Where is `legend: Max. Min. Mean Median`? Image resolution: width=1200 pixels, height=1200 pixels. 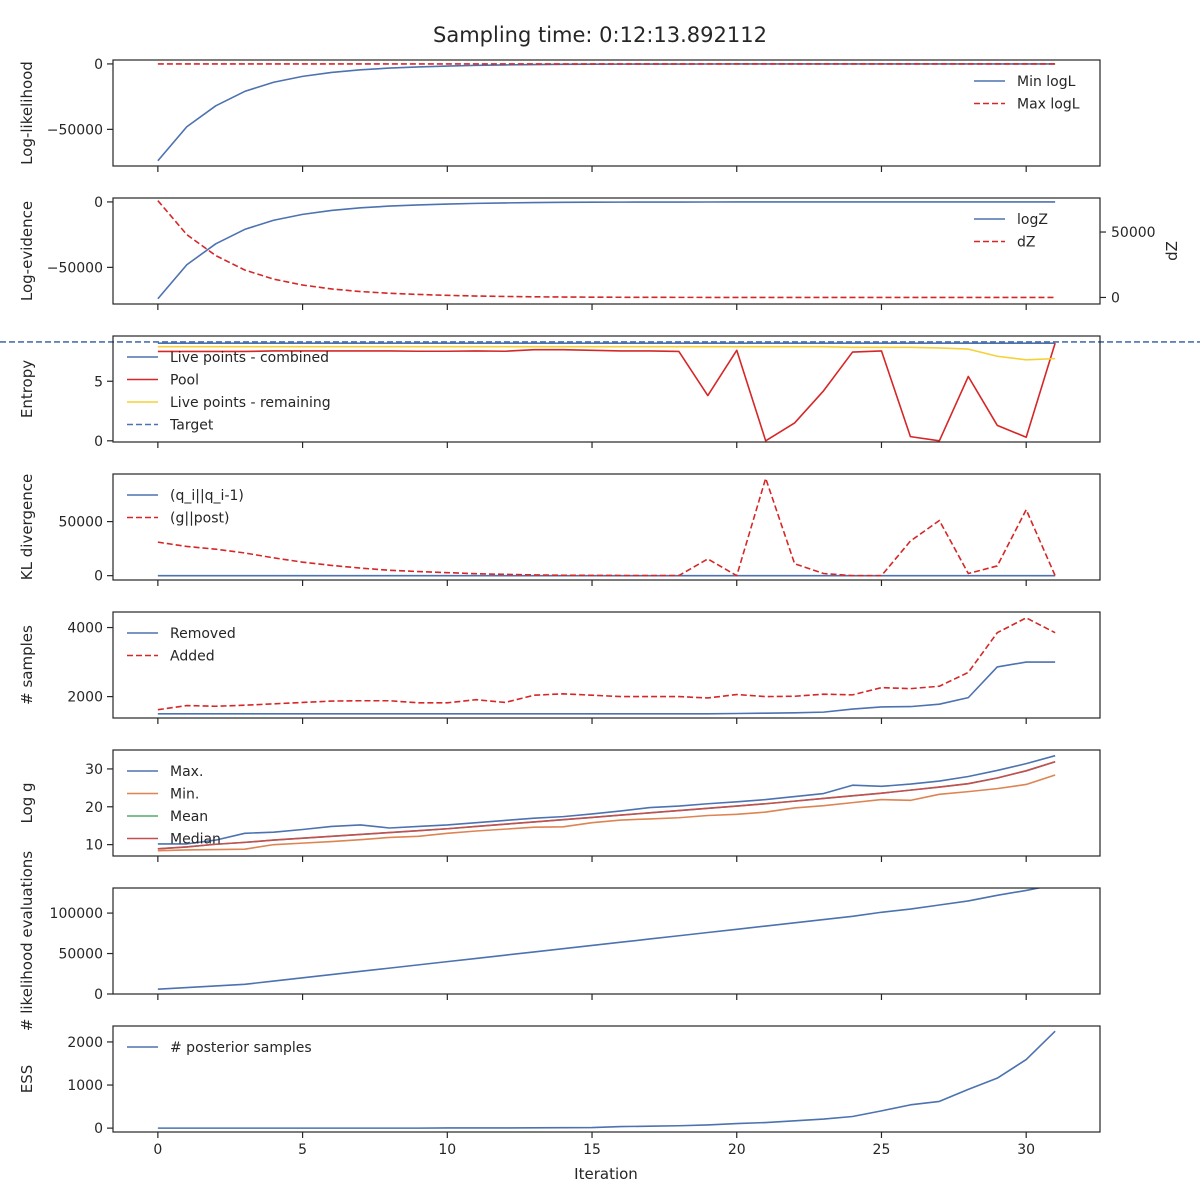 legend: Max. Min. Mean Median is located at coordinates (174, 806).